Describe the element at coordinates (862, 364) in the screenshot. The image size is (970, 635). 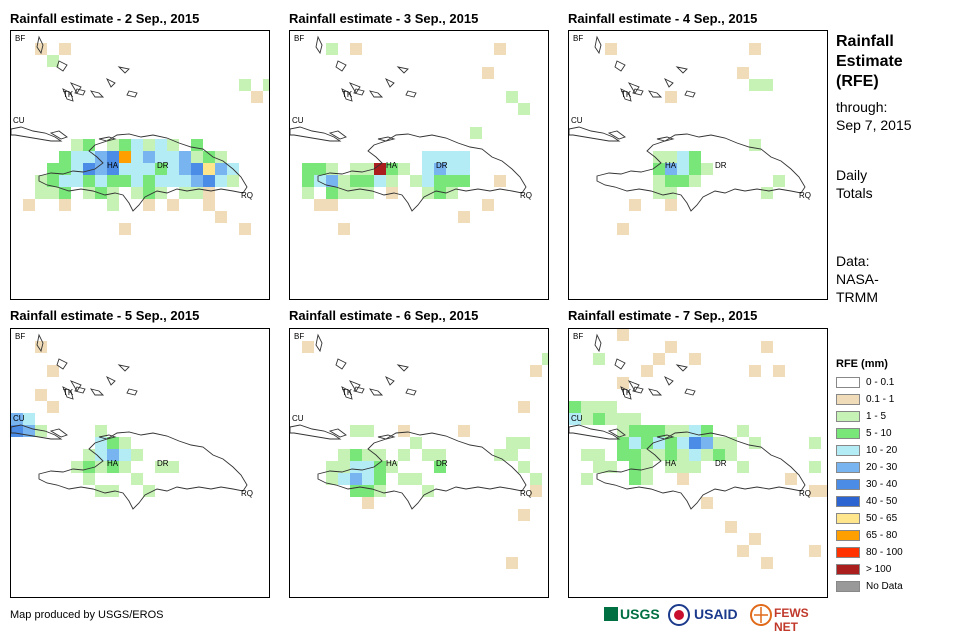
I see `legend-title: RFE (mm)` at that location.